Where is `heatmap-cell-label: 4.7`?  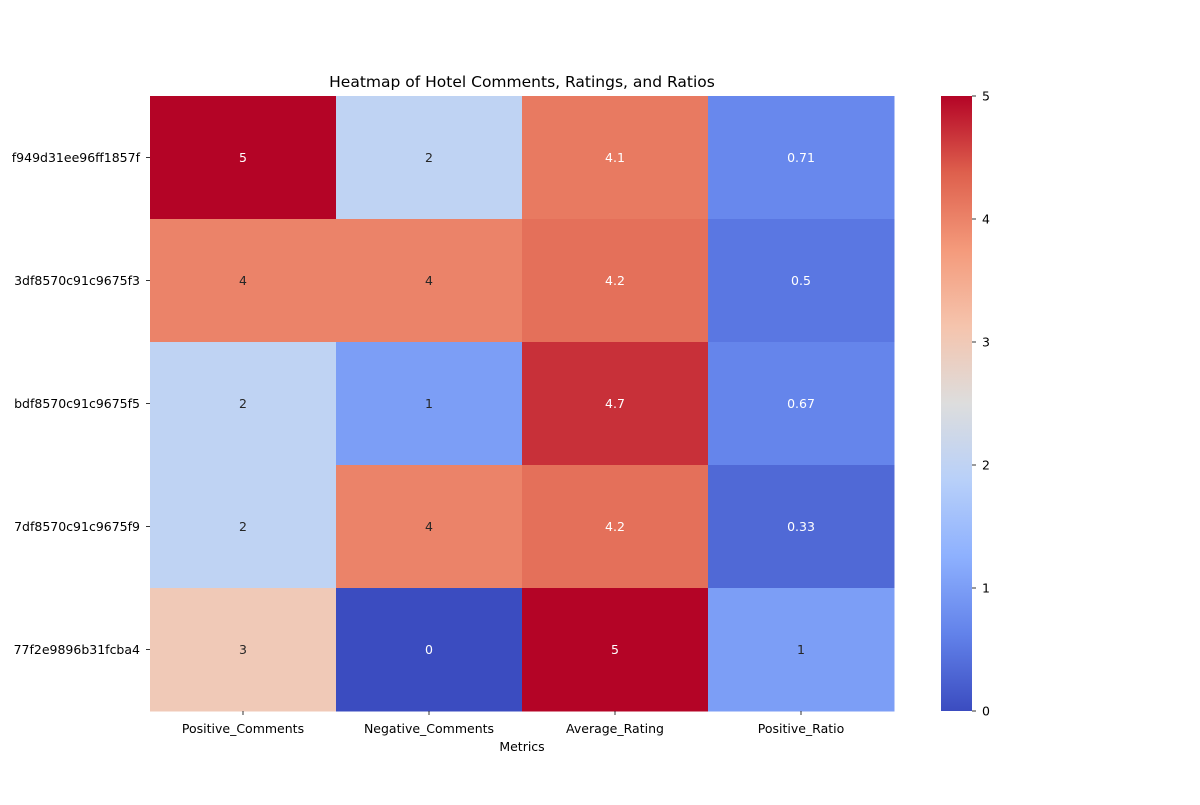
heatmap-cell-label: 4.7 is located at coordinates (615, 403).